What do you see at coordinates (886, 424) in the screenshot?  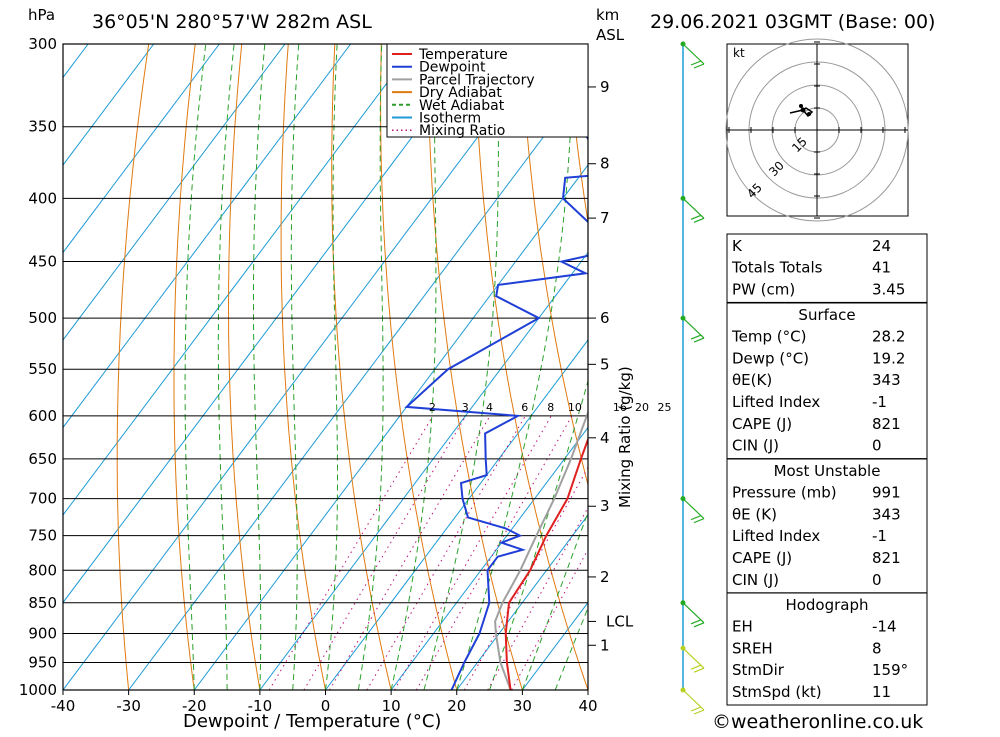 I see `stats-value: 821` at bounding box center [886, 424].